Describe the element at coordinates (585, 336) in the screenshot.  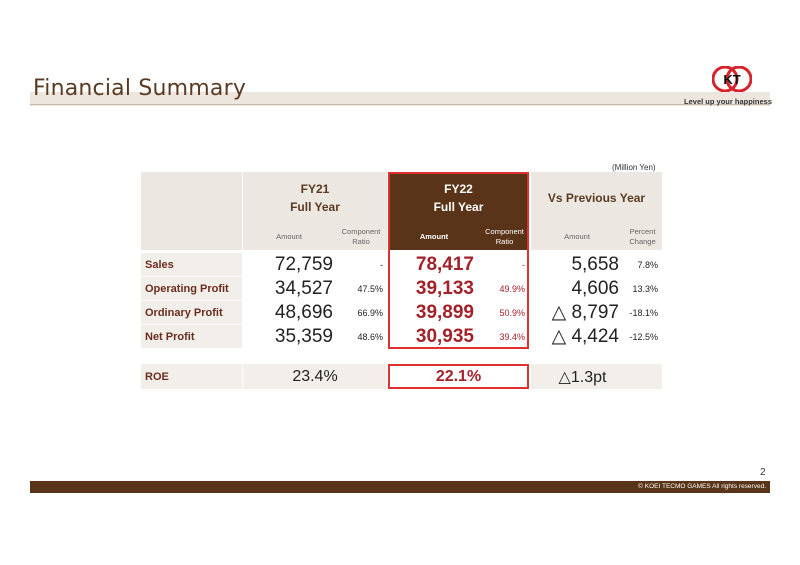
I see `vs-net-amount: △ 4,424` at that location.